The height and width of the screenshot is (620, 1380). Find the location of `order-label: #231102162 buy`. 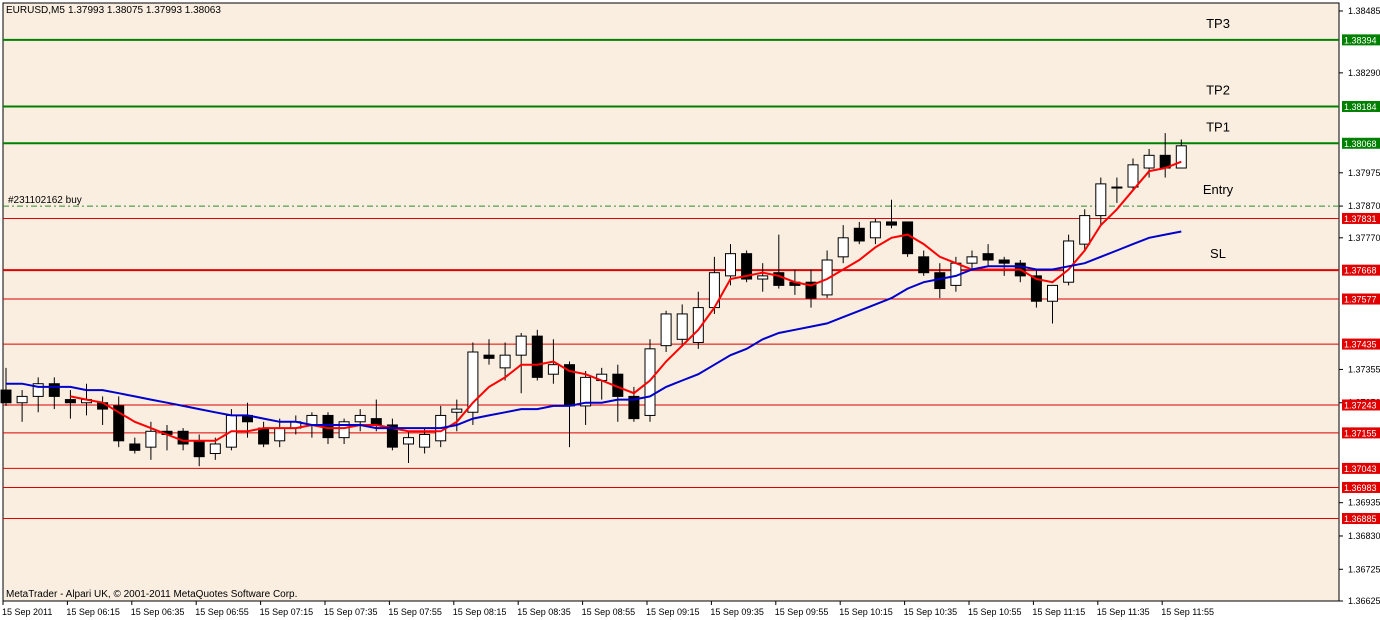

order-label: #231102162 buy is located at coordinates (45, 200).